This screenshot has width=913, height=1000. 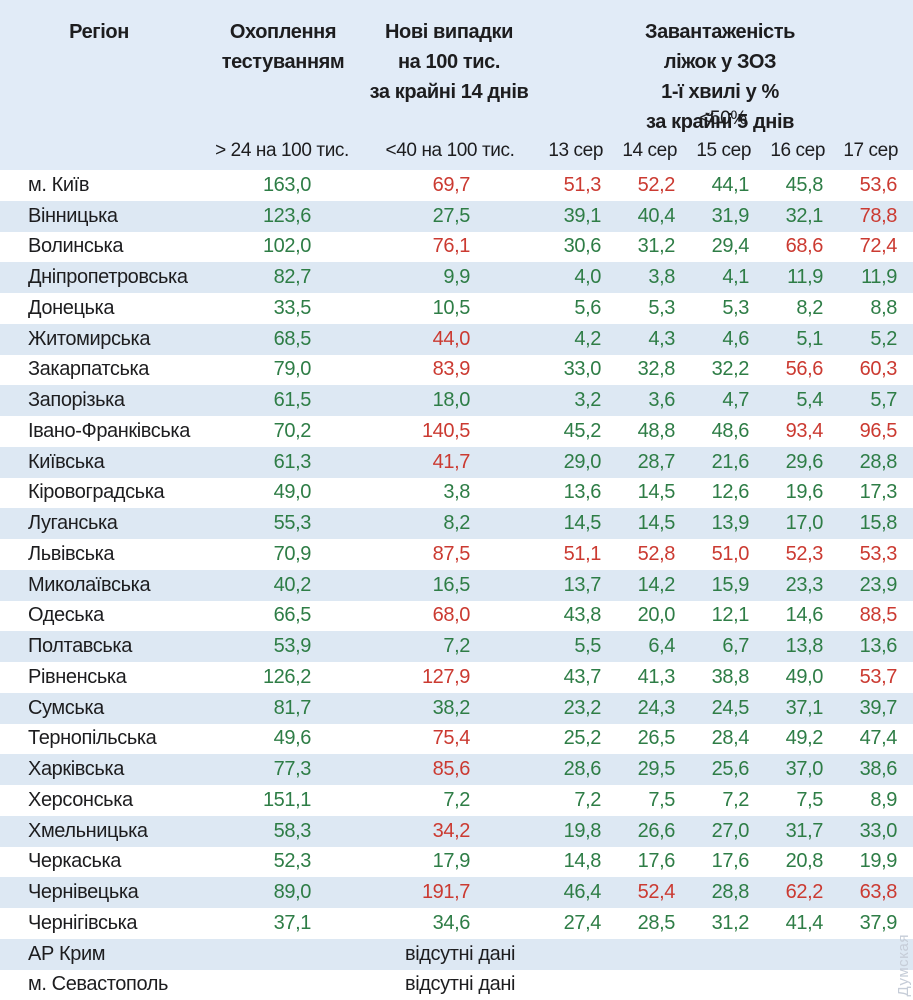 I want to click on new-cases-value: 8,2, so click(x=456, y=523).